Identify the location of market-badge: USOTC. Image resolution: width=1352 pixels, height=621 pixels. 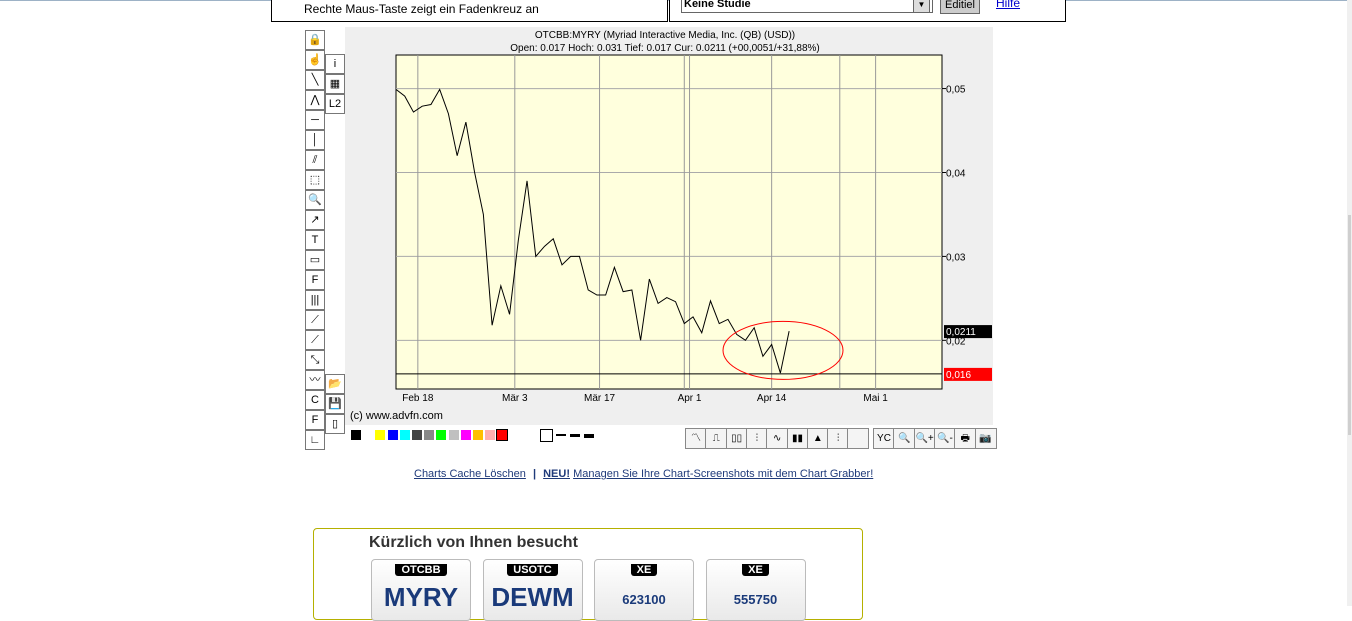
(532, 570).